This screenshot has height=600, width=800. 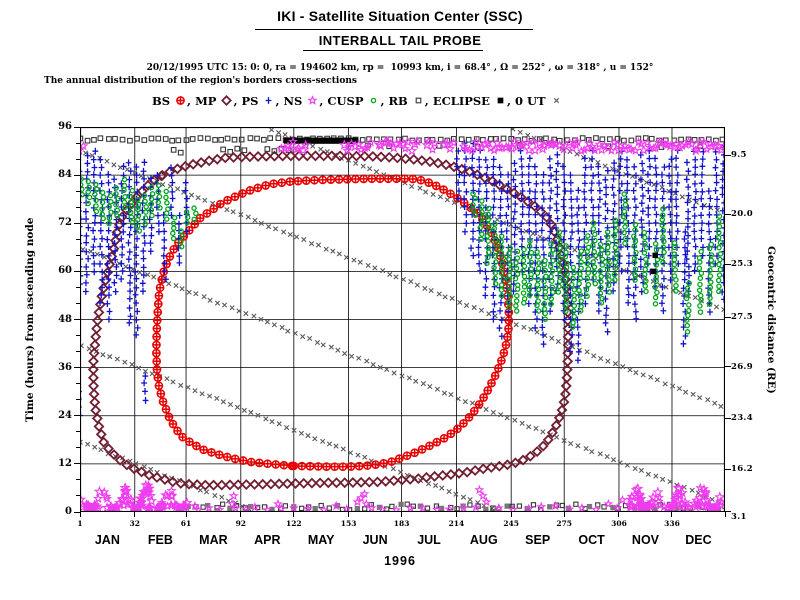 I want to click on x-day-tick-label: 153, so click(x=348, y=523).